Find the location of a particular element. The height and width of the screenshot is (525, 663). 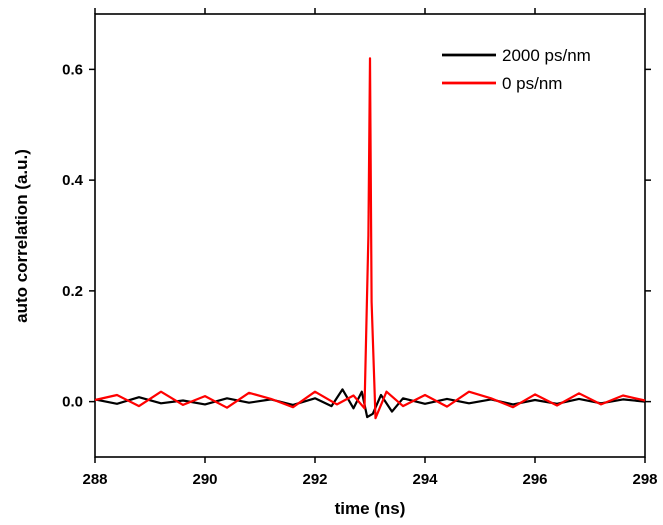

y-tick-label: 0.0 is located at coordinates (72, 402).